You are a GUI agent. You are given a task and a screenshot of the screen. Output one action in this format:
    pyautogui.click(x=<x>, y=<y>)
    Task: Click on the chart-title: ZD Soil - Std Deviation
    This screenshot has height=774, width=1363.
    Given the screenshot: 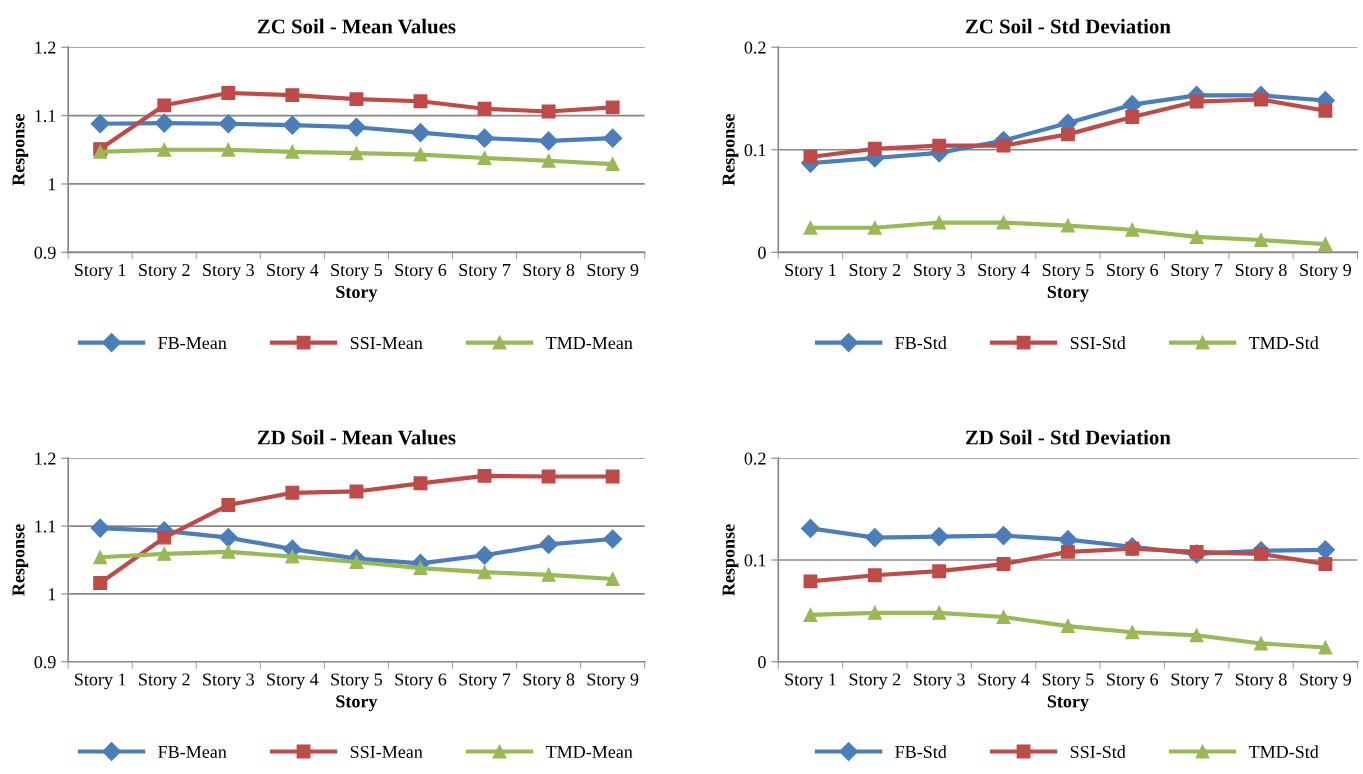 What is the action you would take?
    pyautogui.click(x=1068, y=437)
    